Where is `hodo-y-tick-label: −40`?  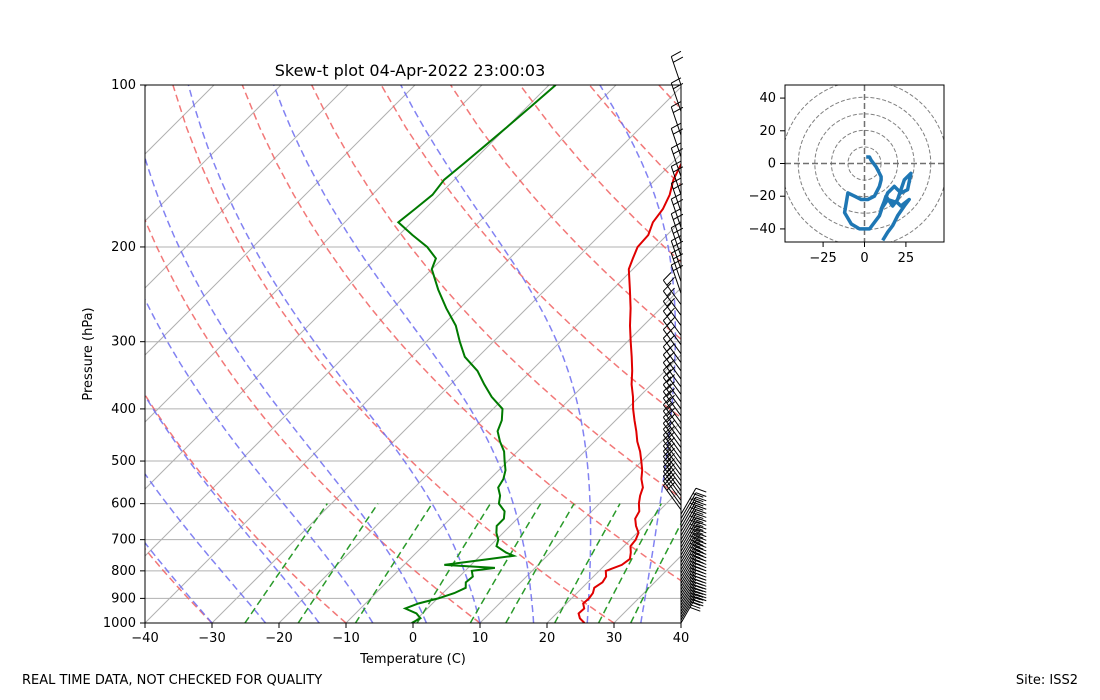
hodo-y-tick-label: −40 is located at coordinates (762, 229).